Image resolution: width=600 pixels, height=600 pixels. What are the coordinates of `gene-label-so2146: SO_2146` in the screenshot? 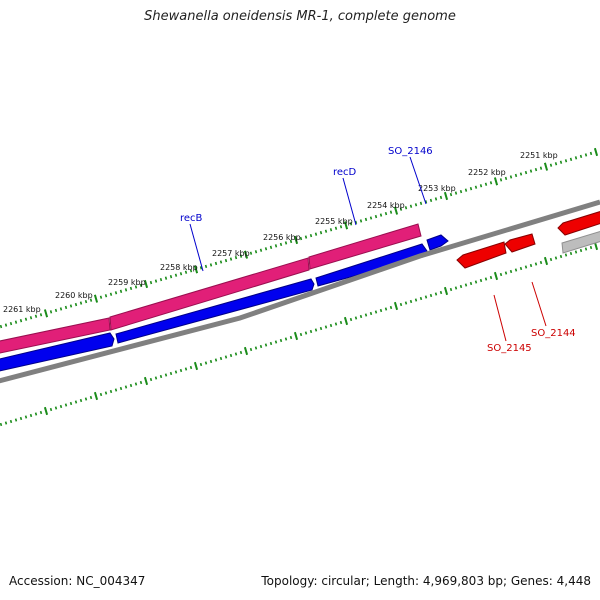 It's located at (410, 151).